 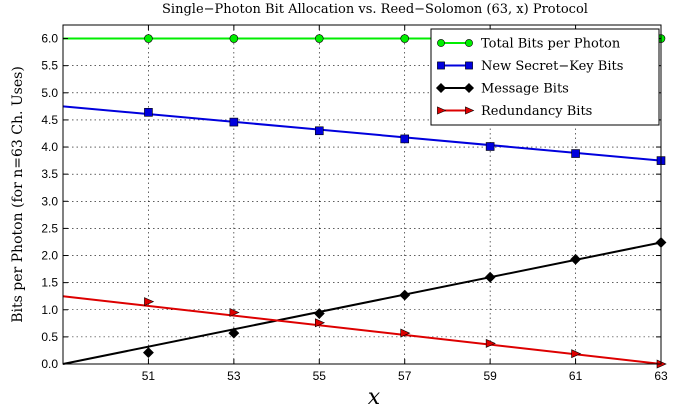 What do you see at coordinates (49, 228) in the screenshot?
I see `y-tick-label: 2.5` at bounding box center [49, 228].